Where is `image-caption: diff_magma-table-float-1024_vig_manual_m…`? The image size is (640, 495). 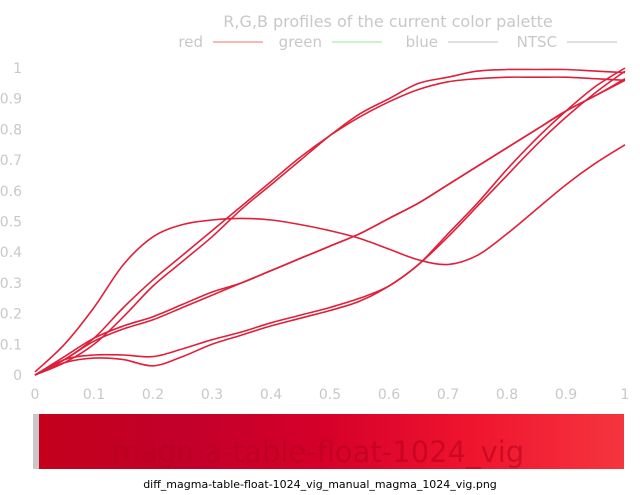
image-caption: diff_magma-table-float-1024_vig_manual_m… is located at coordinates (320, 484).